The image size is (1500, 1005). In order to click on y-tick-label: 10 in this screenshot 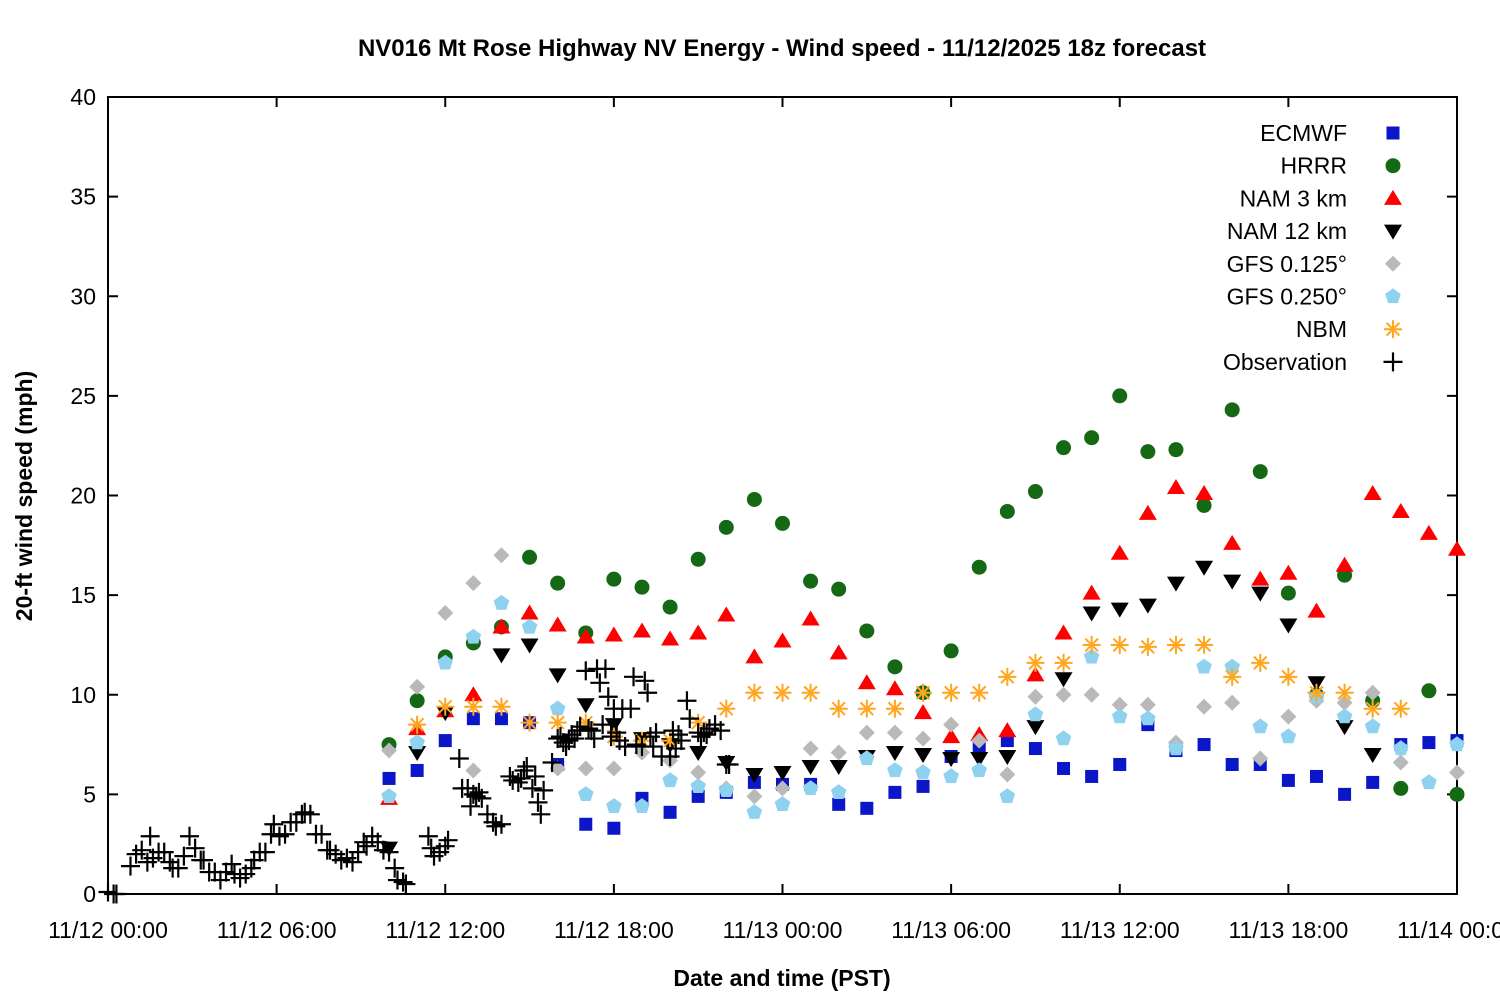, I will do `click(83, 695)`.